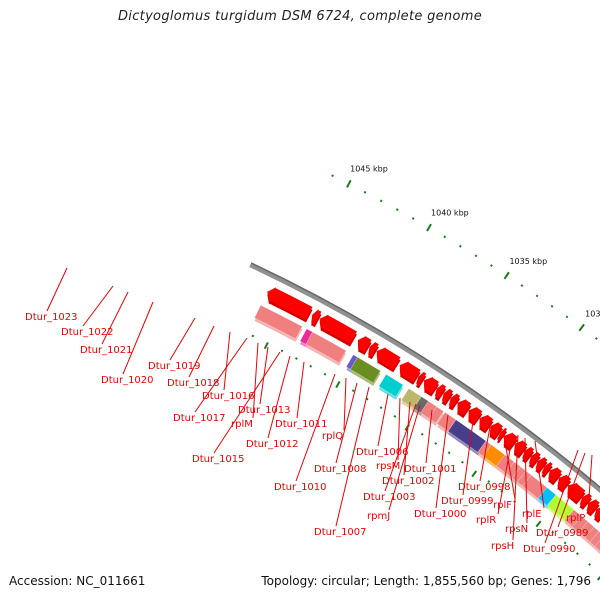 The height and width of the screenshot is (600, 600). What do you see at coordinates (218, 459) in the screenshot?
I see `gene-label: Dtur_1015` at bounding box center [218, 459].